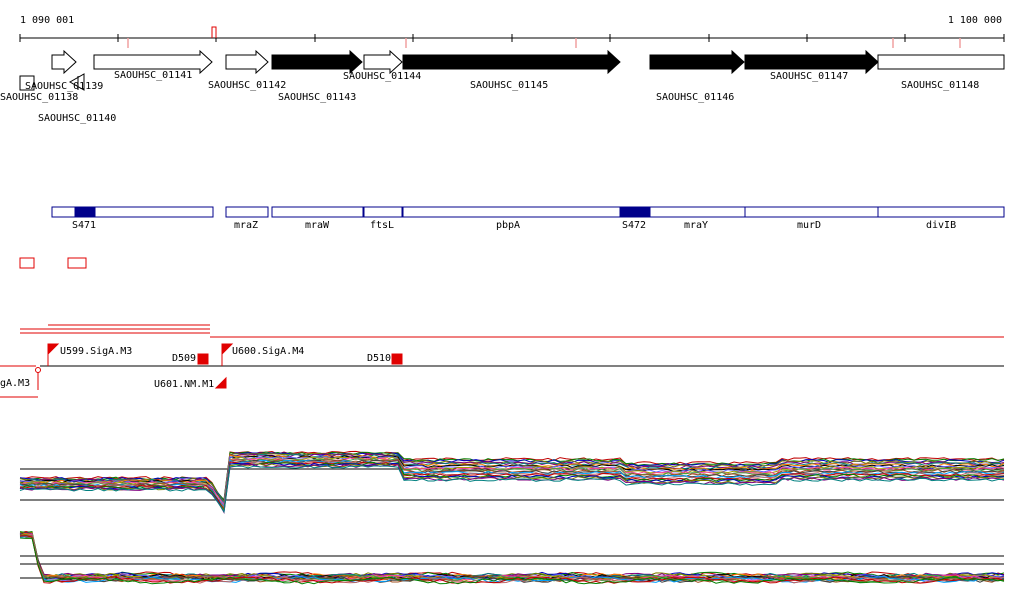 The image size is (1024, 611). Describe the element at coordinates (184, 384) in the screenshot. I see `tu-label: U601.NM.M1` at that location.